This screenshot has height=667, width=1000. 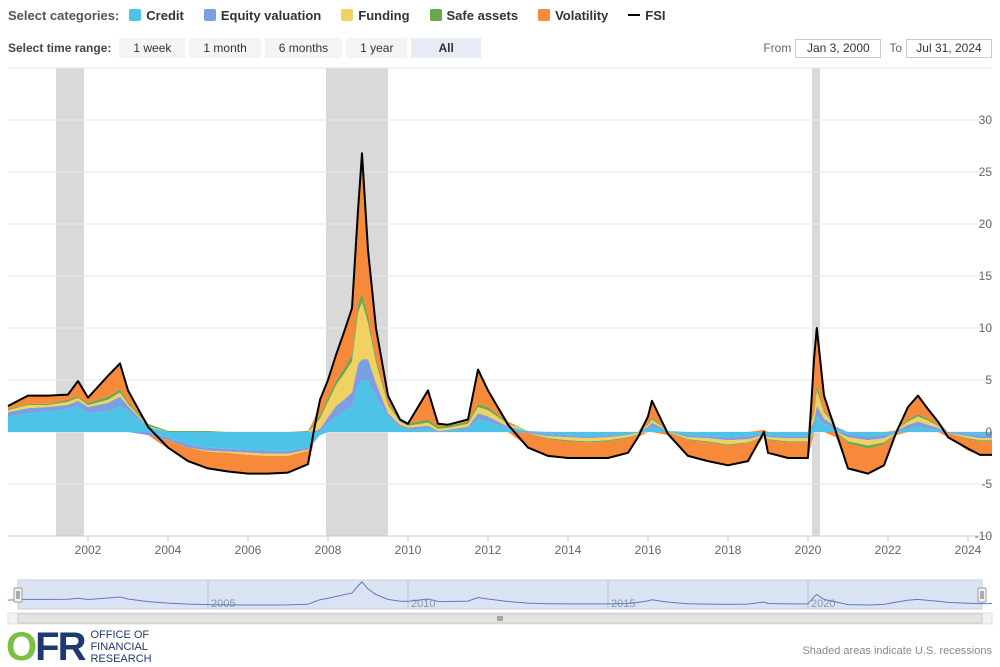 I want to click on credit-swatch-icon, so click(x=135, y=15).